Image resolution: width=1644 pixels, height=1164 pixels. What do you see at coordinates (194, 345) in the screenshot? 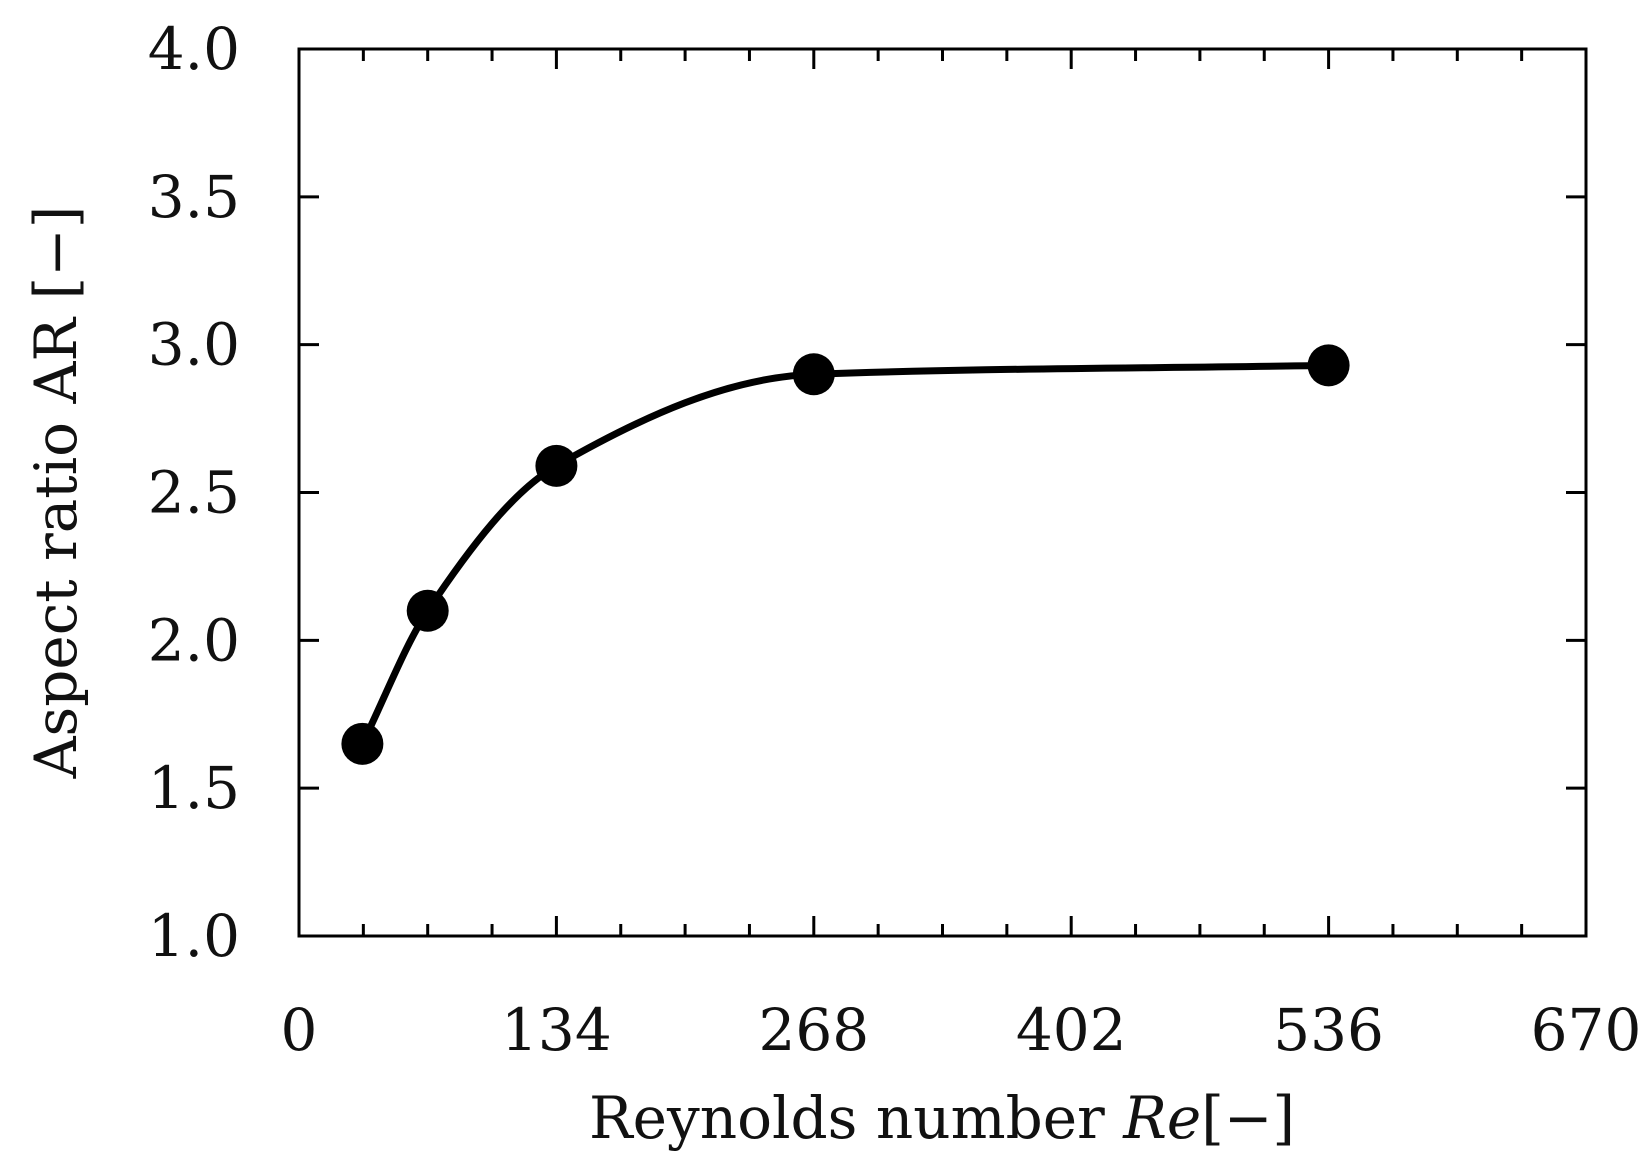
I see `y-tick-label: 3.0` at bounding box center [194, 345].